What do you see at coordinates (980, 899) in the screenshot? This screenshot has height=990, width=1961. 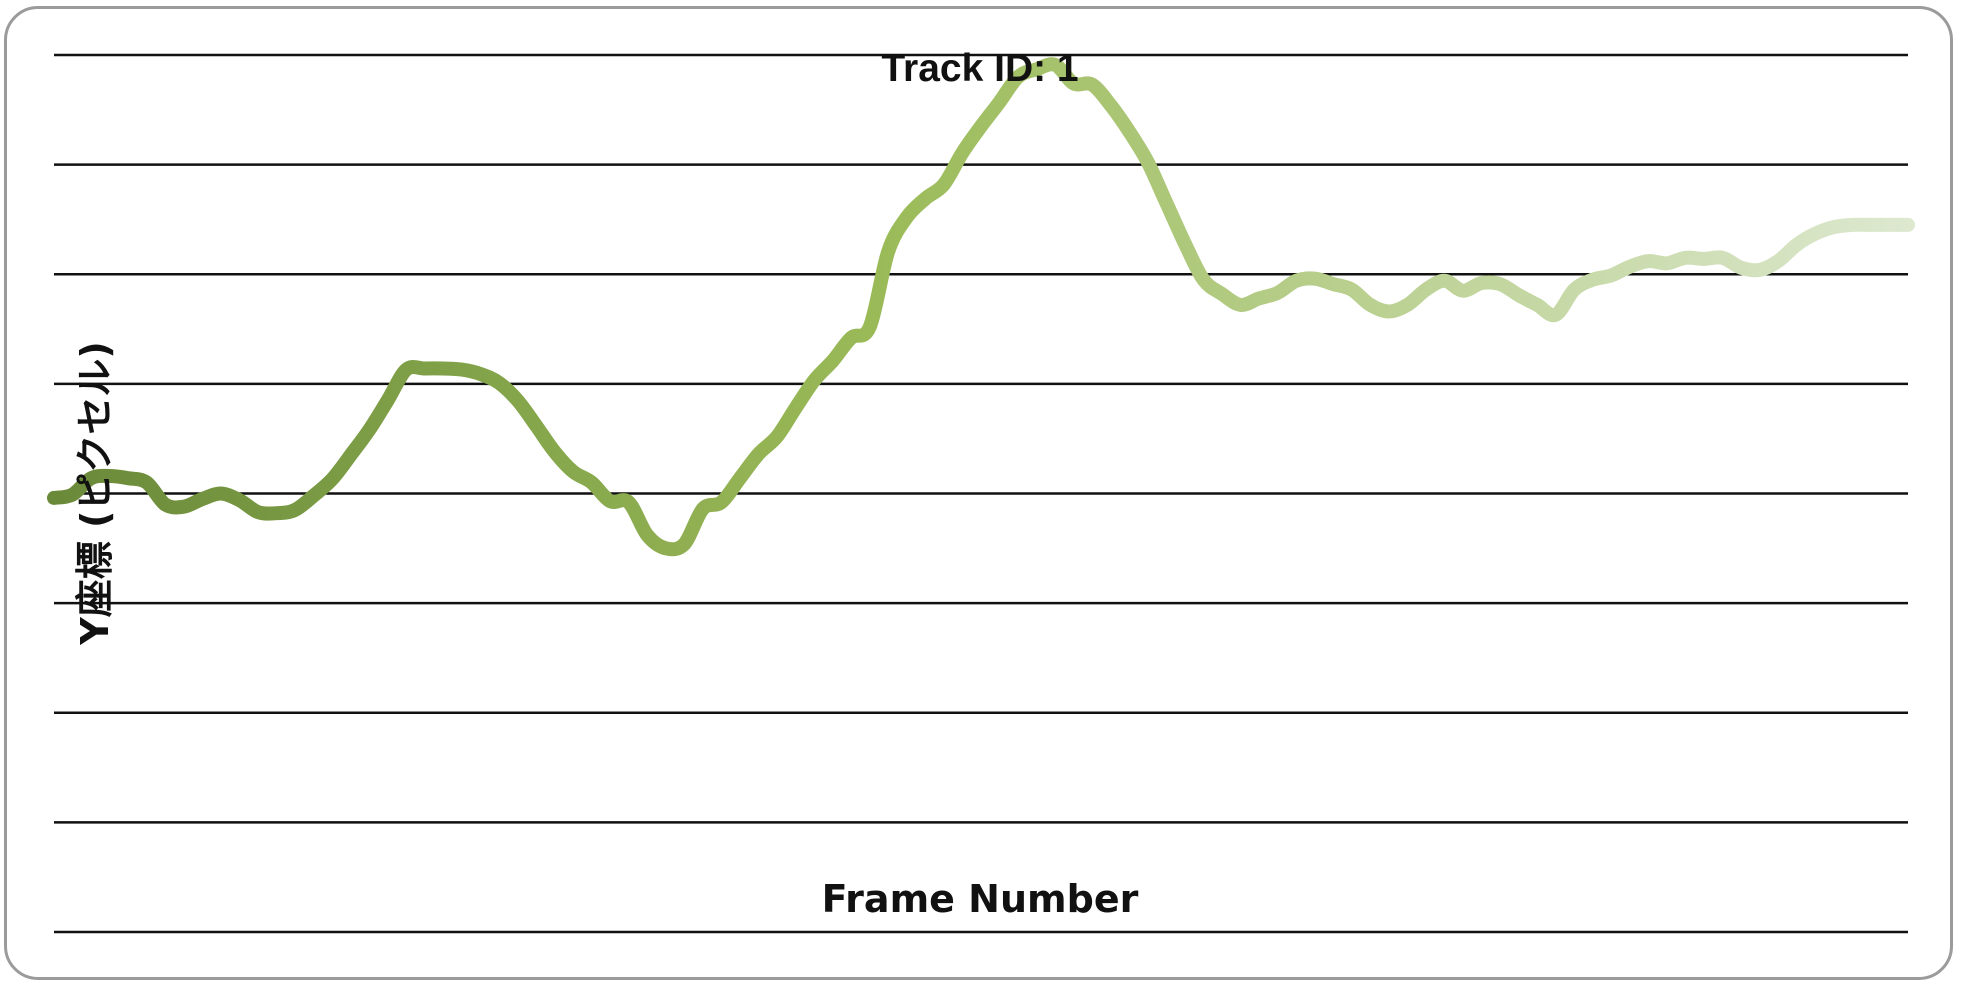 I see `x-axis-label: Frame Number` at bounding box center [980, 899].